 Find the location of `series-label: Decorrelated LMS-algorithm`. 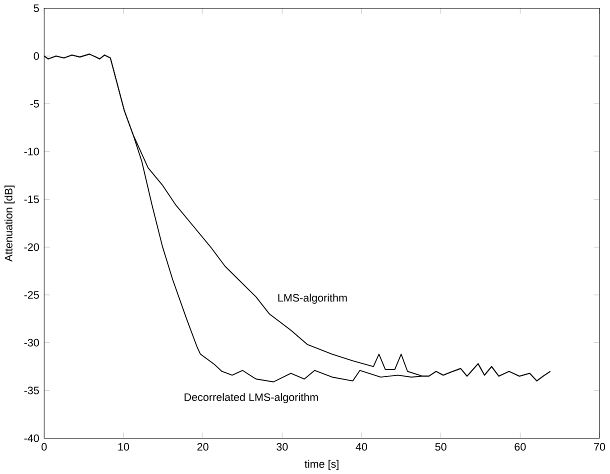

series-label: Decorrelated LMS-algorithm is located at coordinates (251, 397).